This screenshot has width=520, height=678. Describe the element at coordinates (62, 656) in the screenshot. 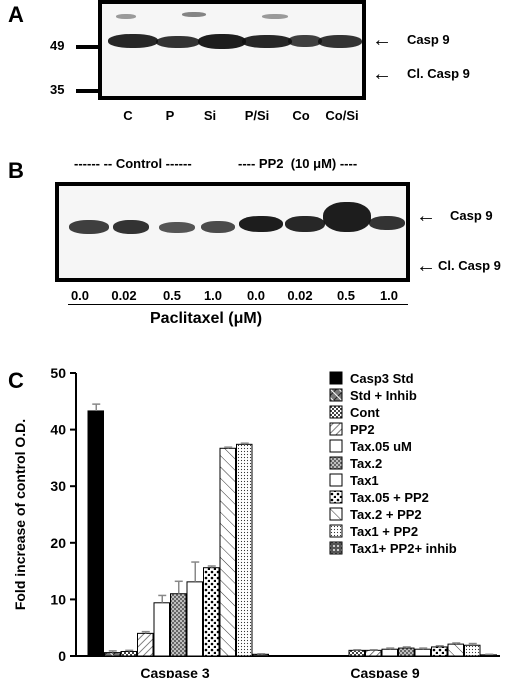

I see `y-tick-label: 0` at that location.